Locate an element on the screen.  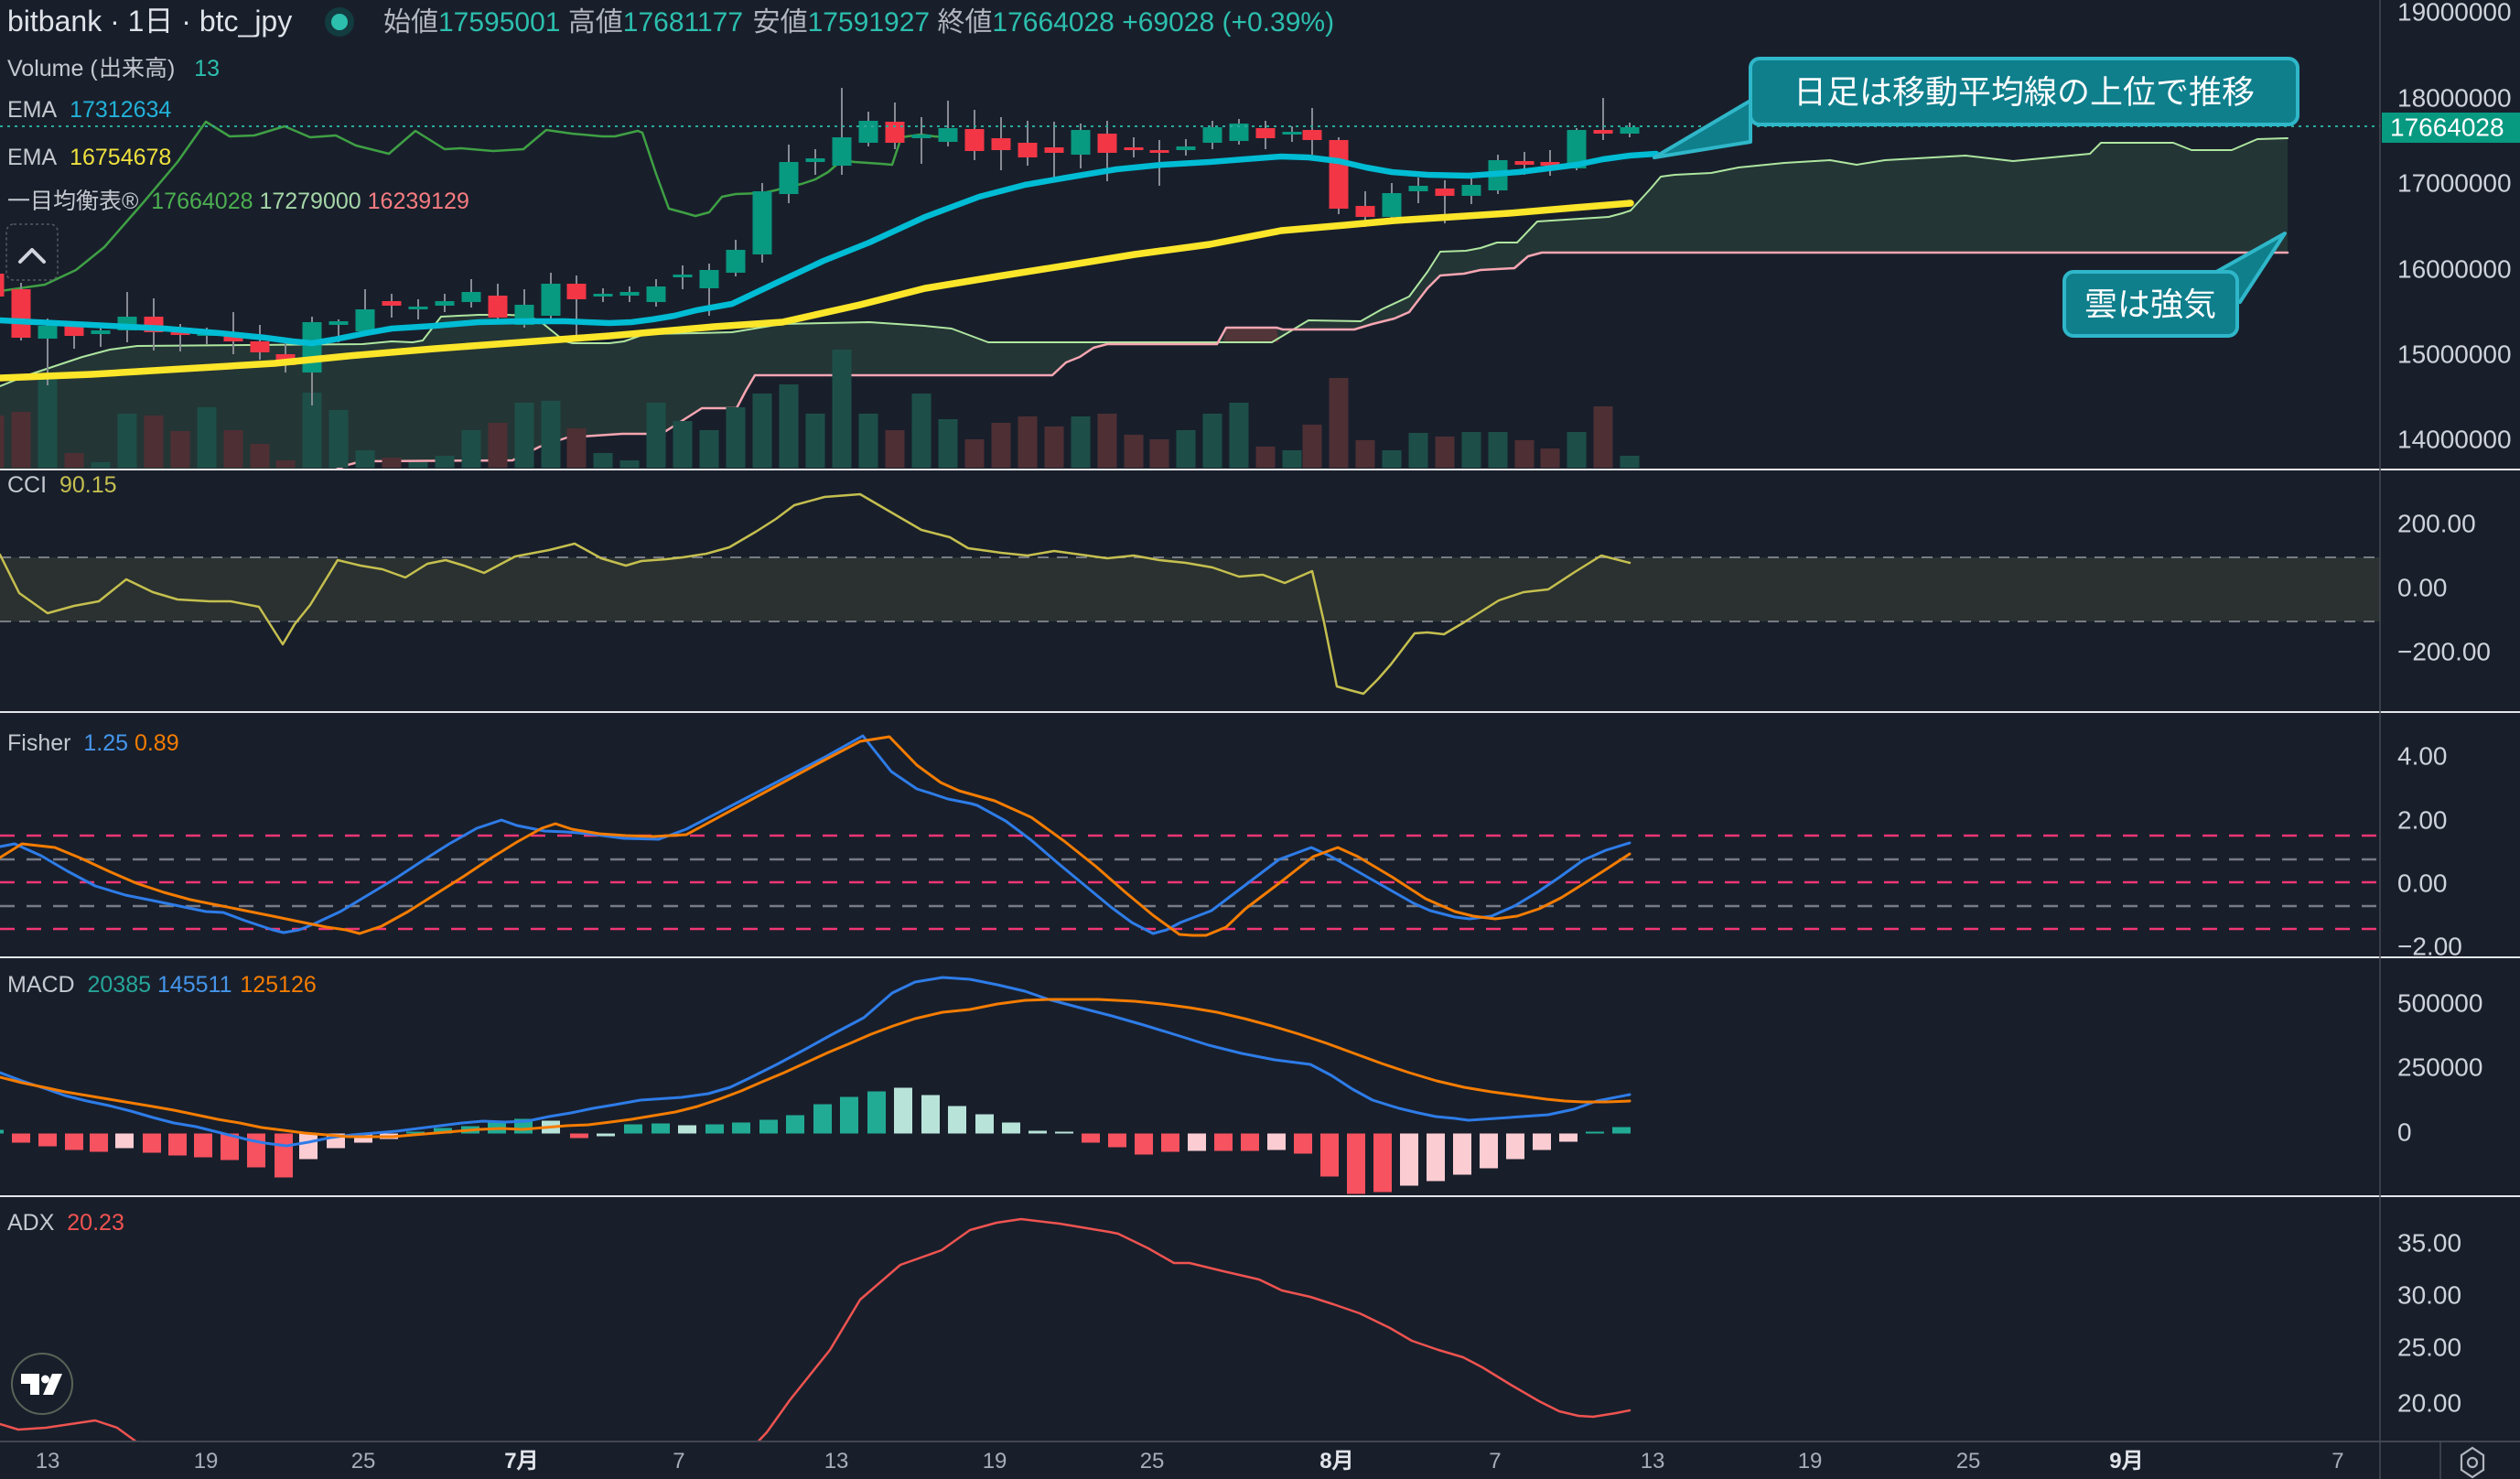
svg-text: −200.00 is located at coordinates (2444, 651).